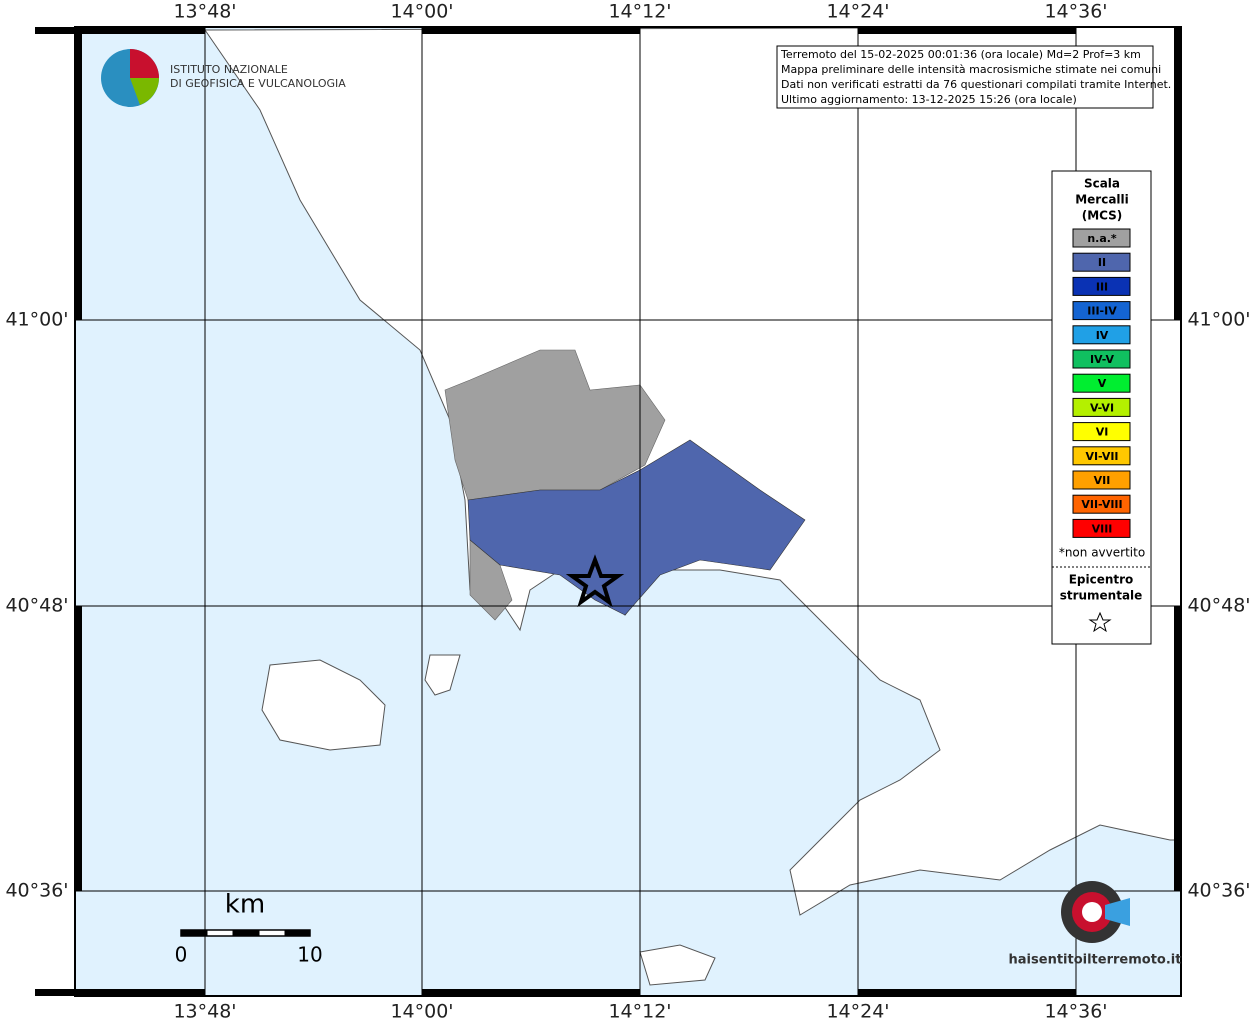 The height and width of the screenshot is (1024, 1254). What do you see at coordinates (309, 955) in the screenshot?
I see `scale-label: 10` at bounding box center [309, 955].